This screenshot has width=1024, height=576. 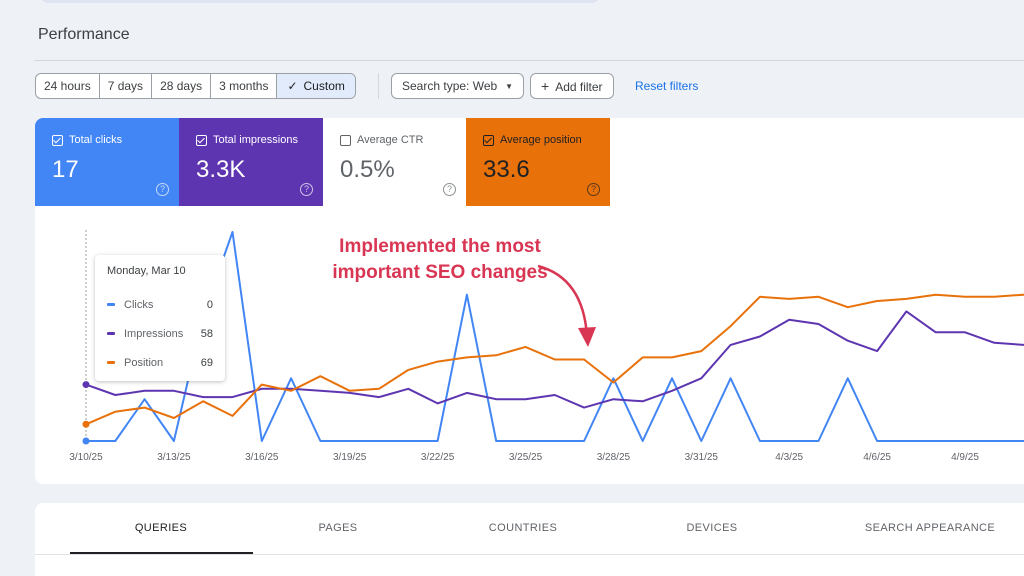 What do you see at coordinates (667, 86) in the screenshot?
I see `reset-filters-link: Reset filters` at bounding box center [667, 86].